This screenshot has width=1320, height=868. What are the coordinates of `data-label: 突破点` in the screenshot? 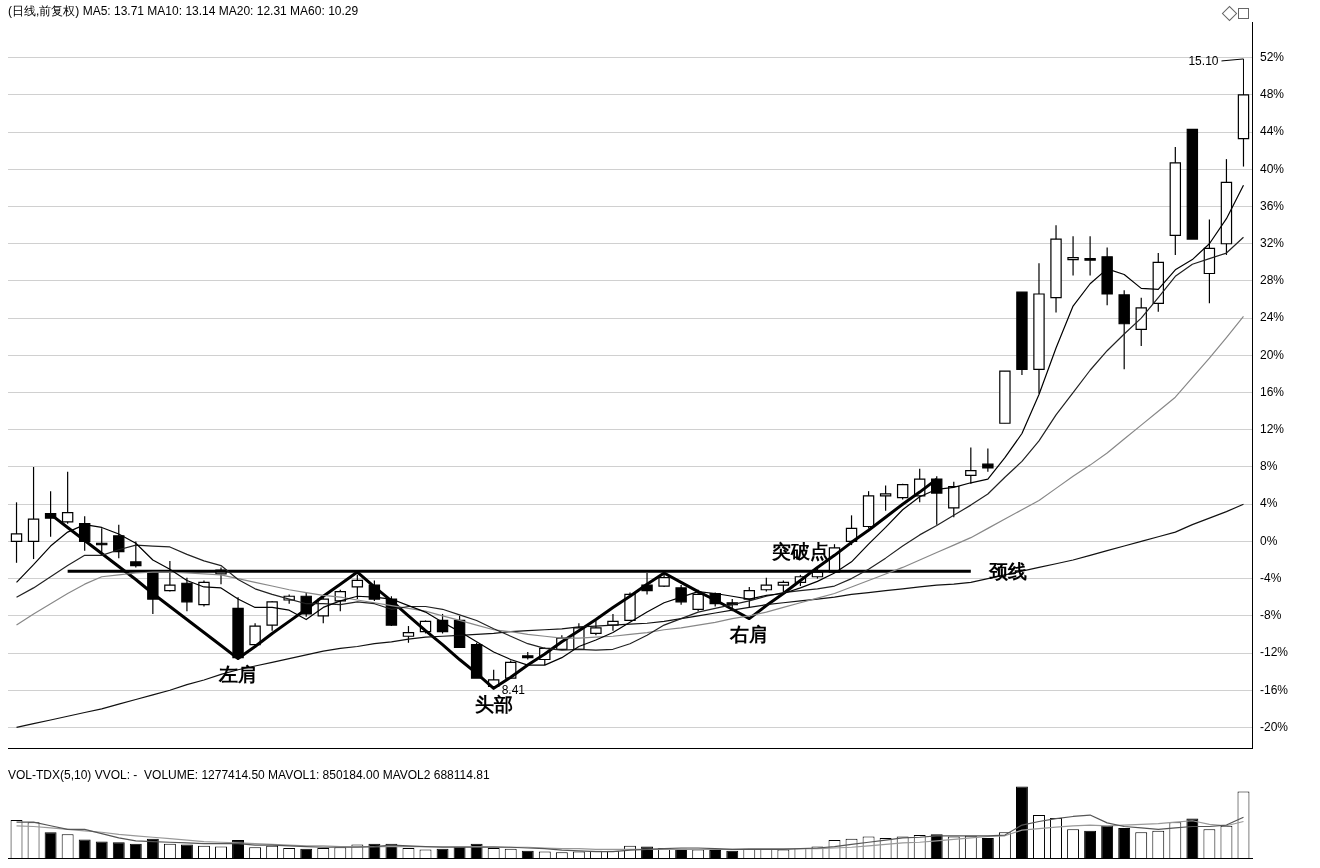 It's located at (799, 552).